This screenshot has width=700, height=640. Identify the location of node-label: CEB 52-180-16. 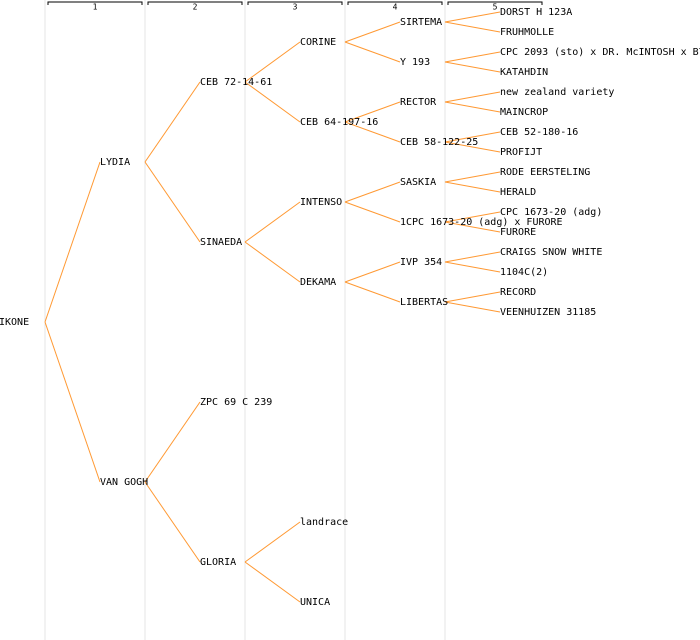
(539, 132).